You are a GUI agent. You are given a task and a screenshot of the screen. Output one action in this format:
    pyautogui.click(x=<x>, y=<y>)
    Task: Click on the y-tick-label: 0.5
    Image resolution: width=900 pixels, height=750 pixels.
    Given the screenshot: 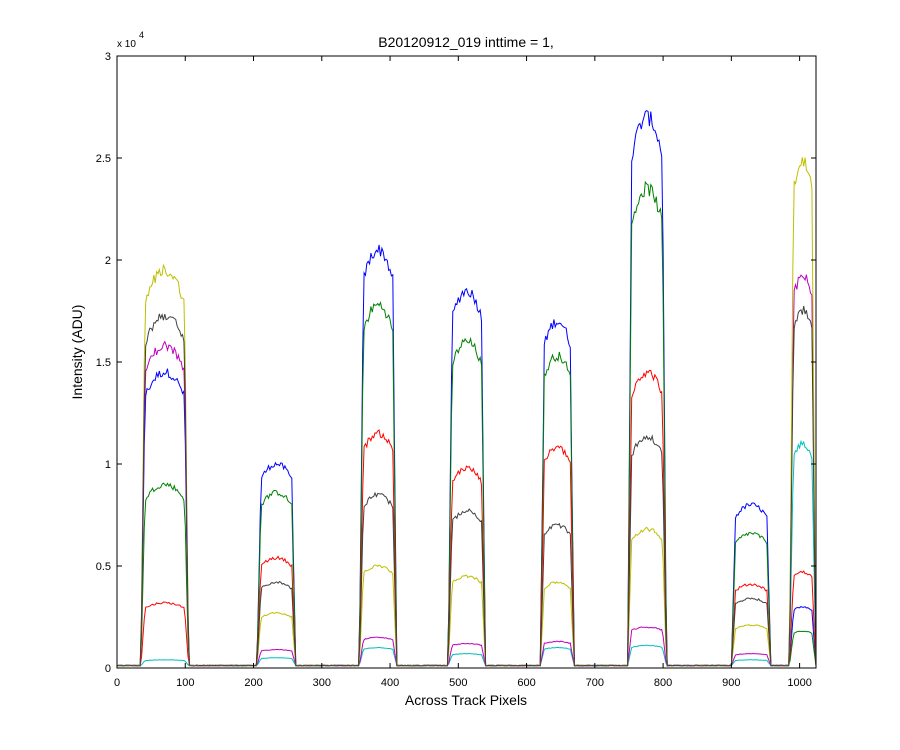 What is the action you would take?
    pyautogui.click(x=103, y=567)
    